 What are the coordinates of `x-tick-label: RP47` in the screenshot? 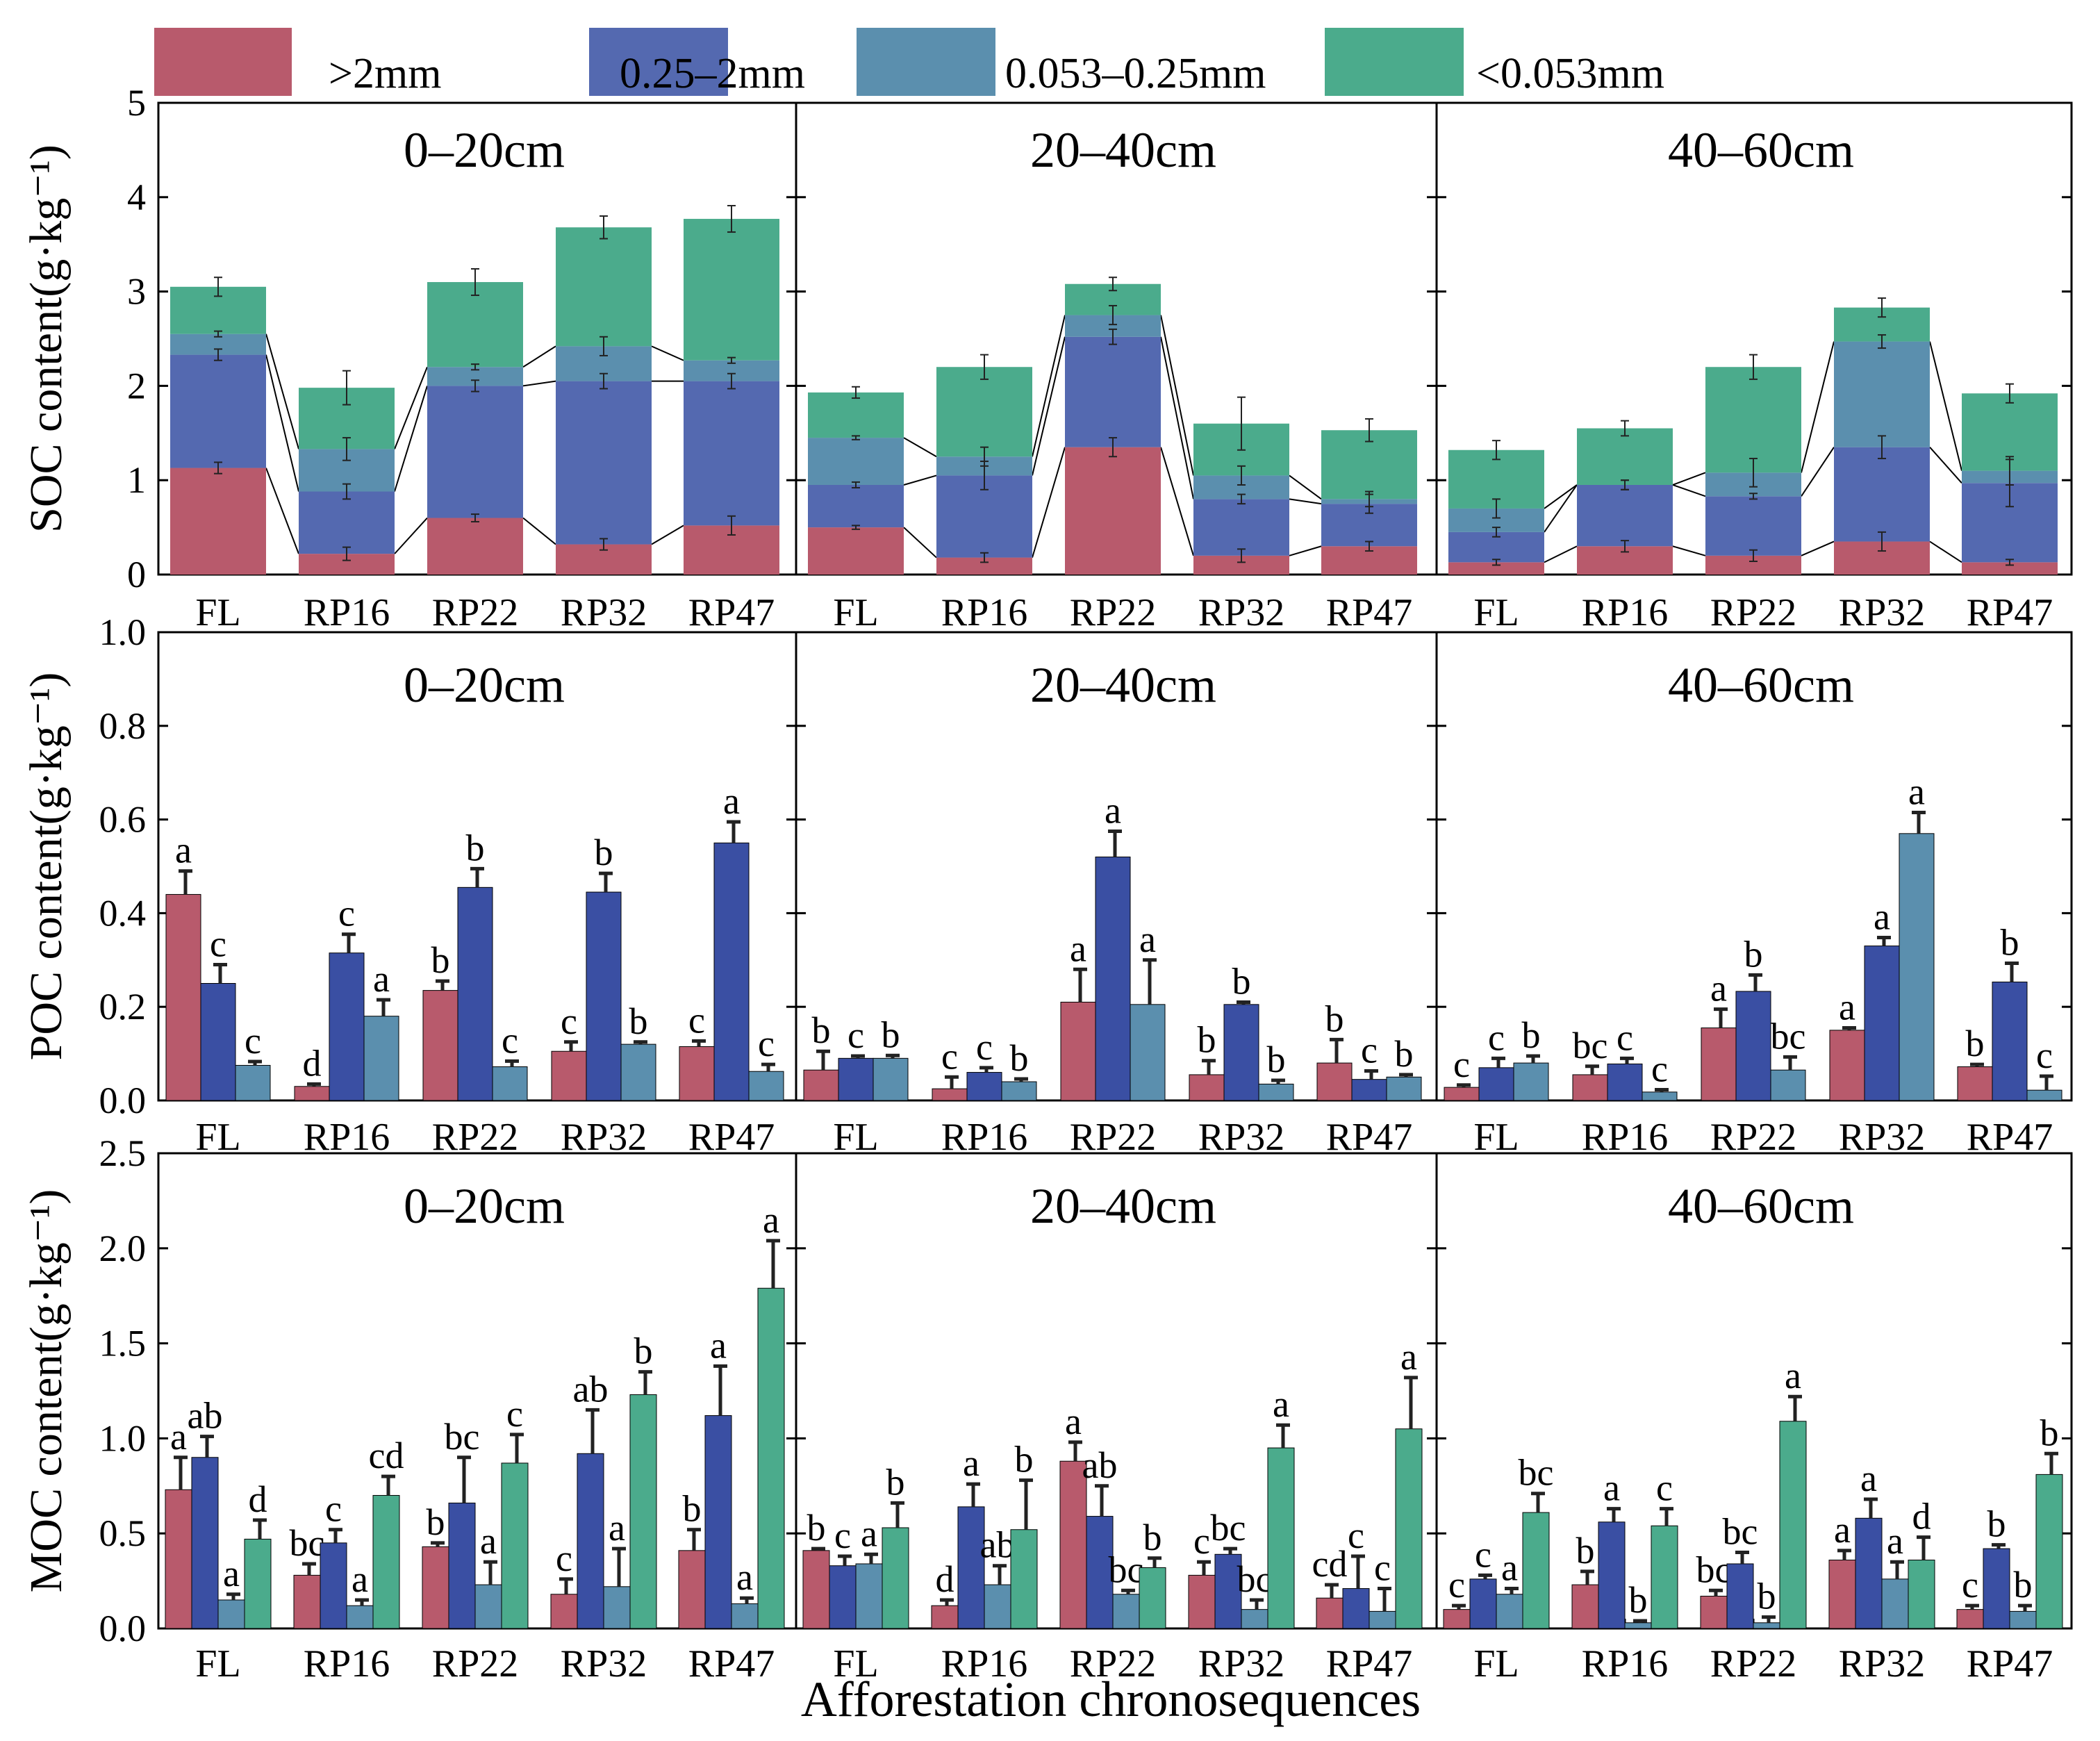 It's located at (731, 612).